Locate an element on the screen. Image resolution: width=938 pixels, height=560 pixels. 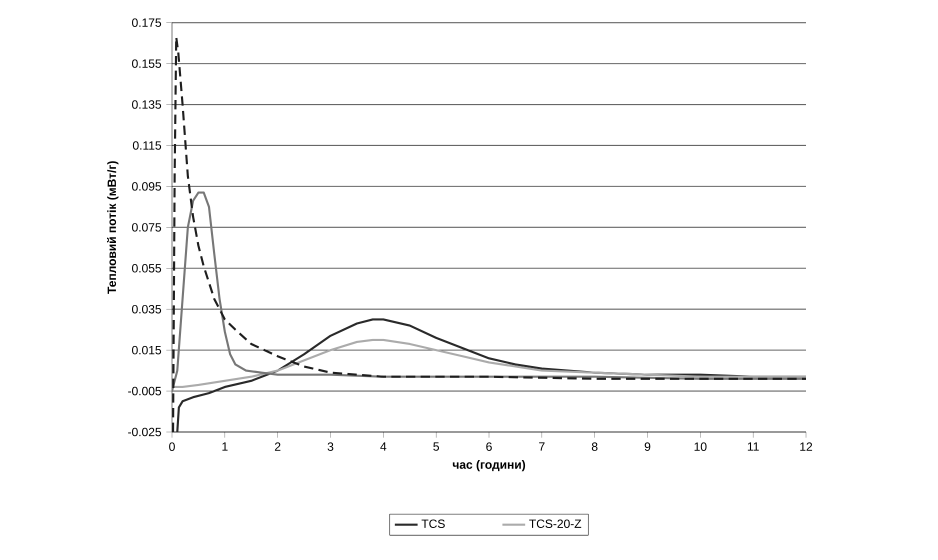
legend-label: TCS is located at coordinates (433, 523).